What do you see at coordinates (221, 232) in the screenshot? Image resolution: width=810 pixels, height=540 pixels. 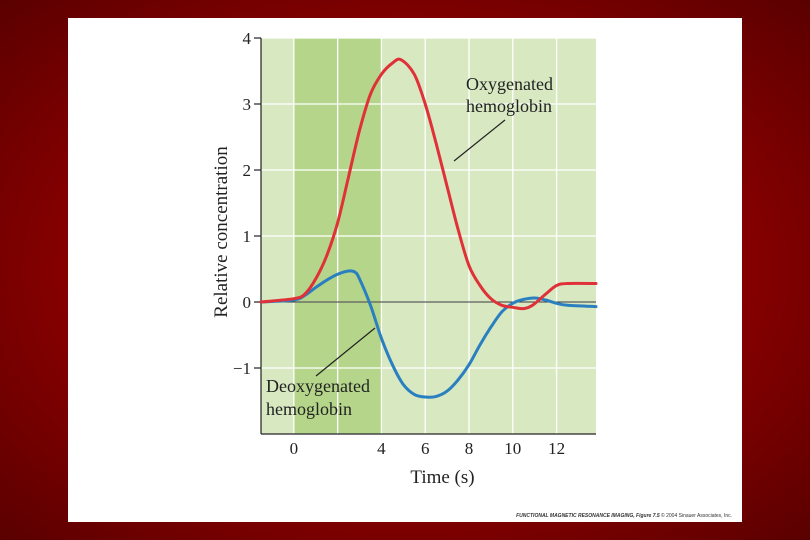 I see `y-axis-title: Relative concentration` at bounding box center [221, 232].